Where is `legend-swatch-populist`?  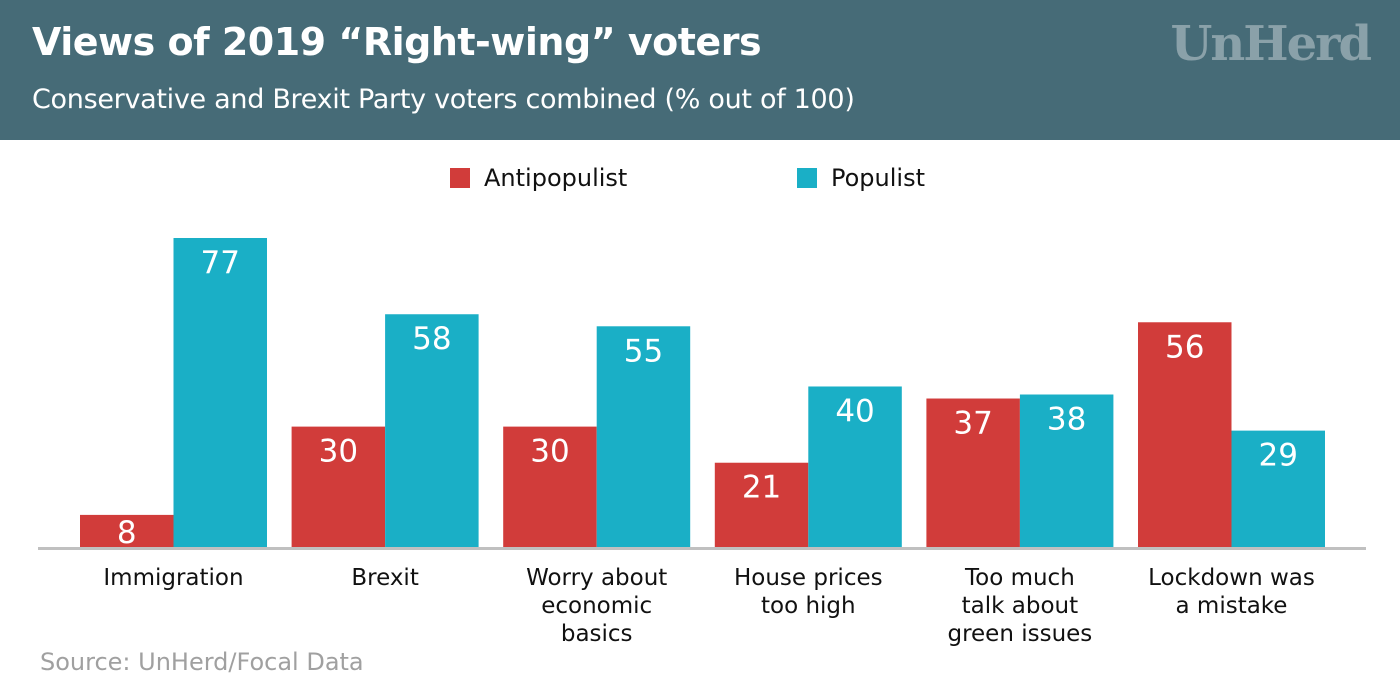 legend-swatch-populist is located at coordinates (807, 178).